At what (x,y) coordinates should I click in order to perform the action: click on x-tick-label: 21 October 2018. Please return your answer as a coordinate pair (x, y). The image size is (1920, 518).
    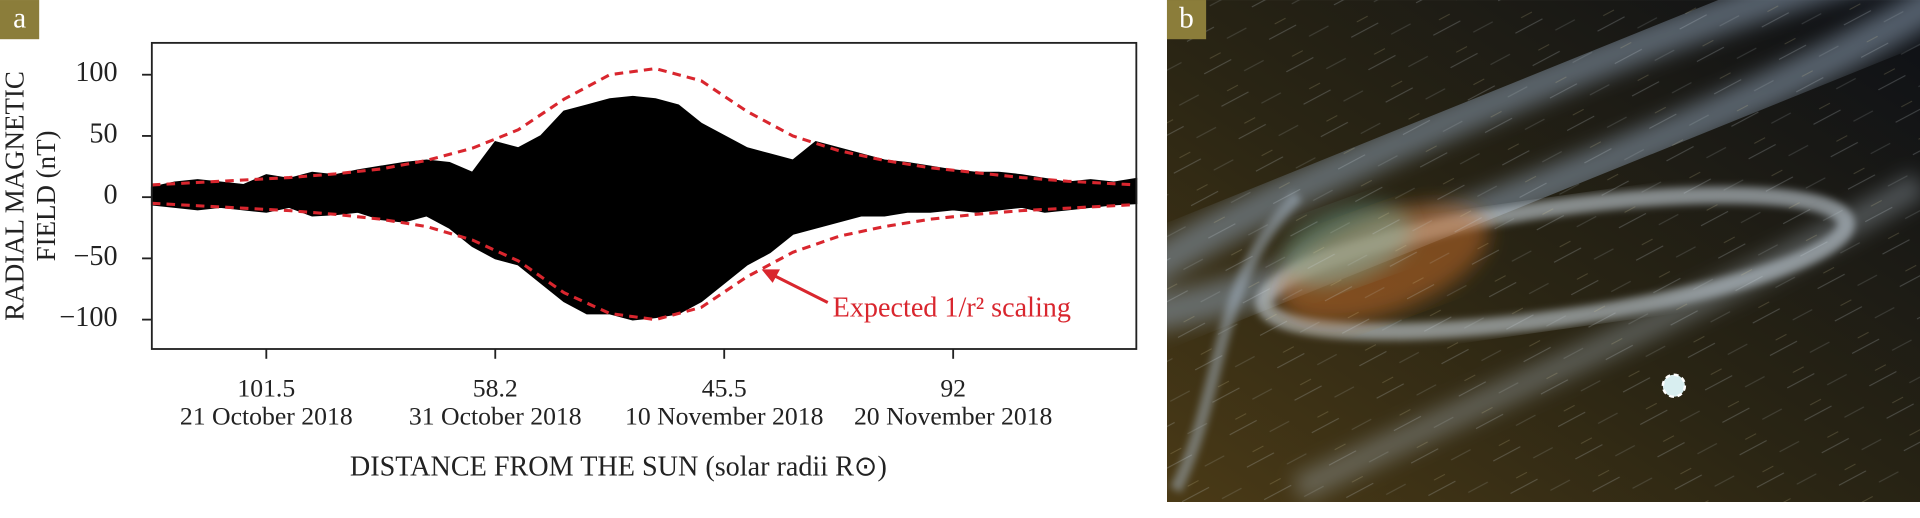
    Looking at the image, I should click on (266, 416).